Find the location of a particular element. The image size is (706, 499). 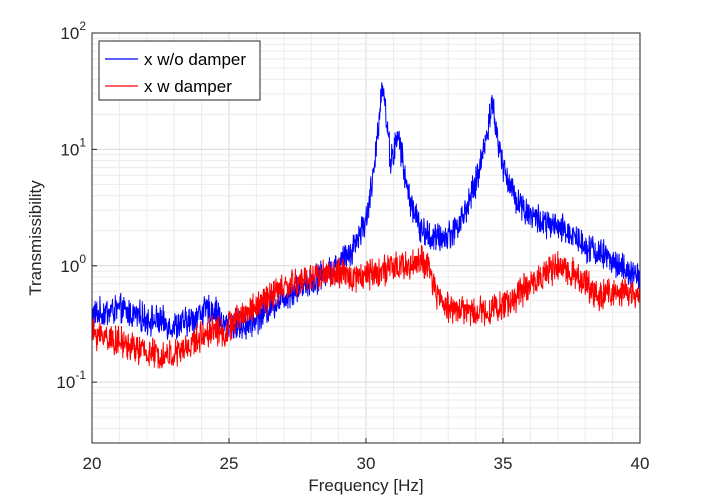

legend-box is located at coordinates (179, 70).